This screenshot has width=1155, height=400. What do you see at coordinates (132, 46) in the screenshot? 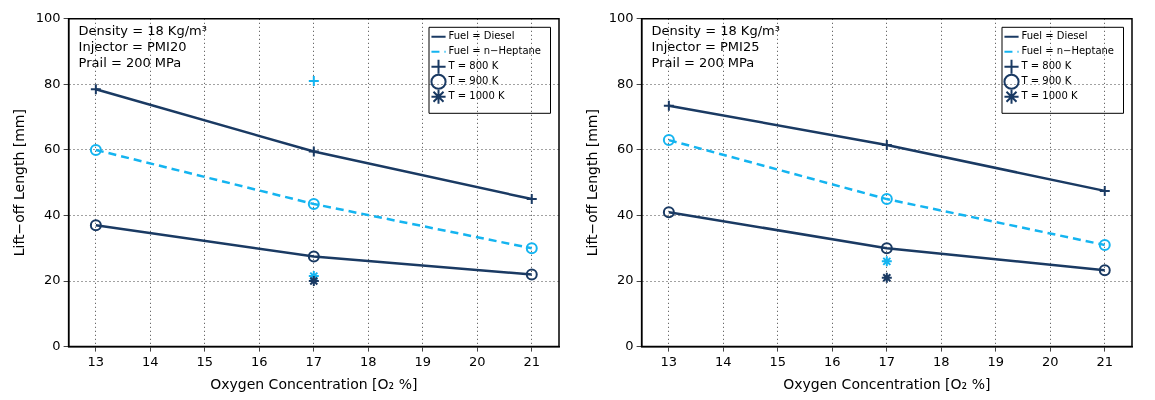
I see `annotation: Injector = PMI20` at bounding box center [132, 46].